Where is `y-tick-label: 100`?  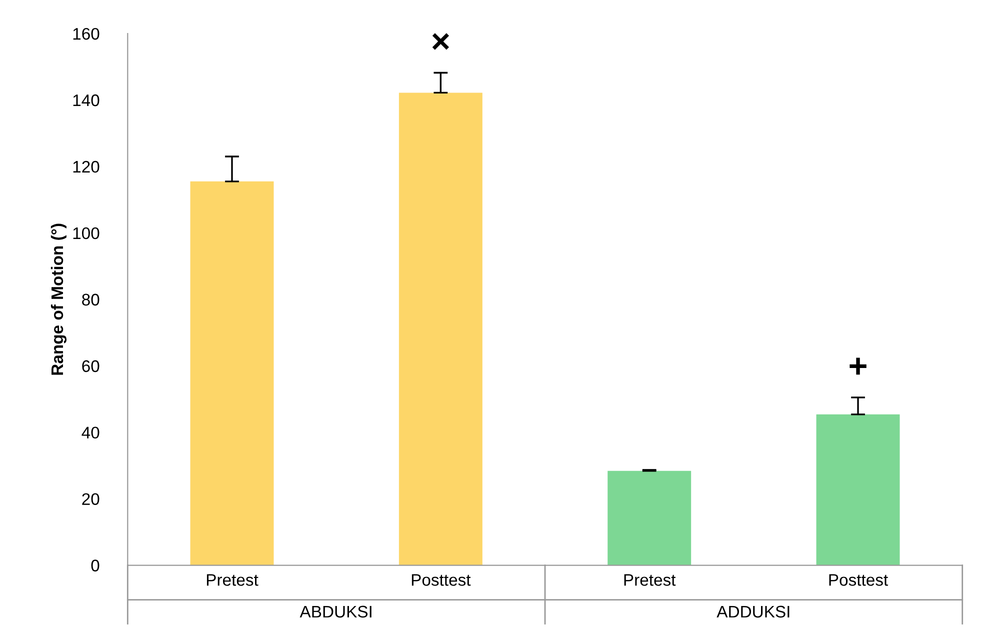 y-tick-label: 100 is located at coordinates (86, 233).